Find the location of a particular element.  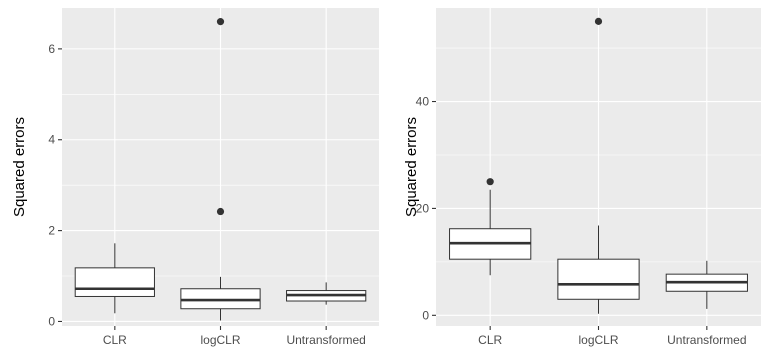

y-tick-label: 20 is located at coordinates (423, 208).